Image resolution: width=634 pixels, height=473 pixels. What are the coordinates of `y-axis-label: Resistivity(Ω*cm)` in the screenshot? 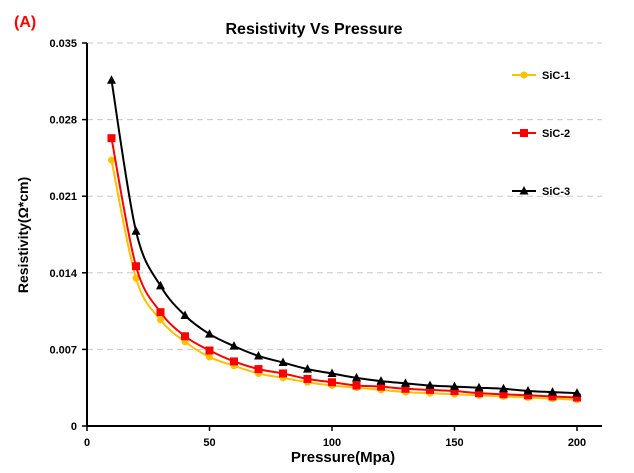 It's located at (23, 235).